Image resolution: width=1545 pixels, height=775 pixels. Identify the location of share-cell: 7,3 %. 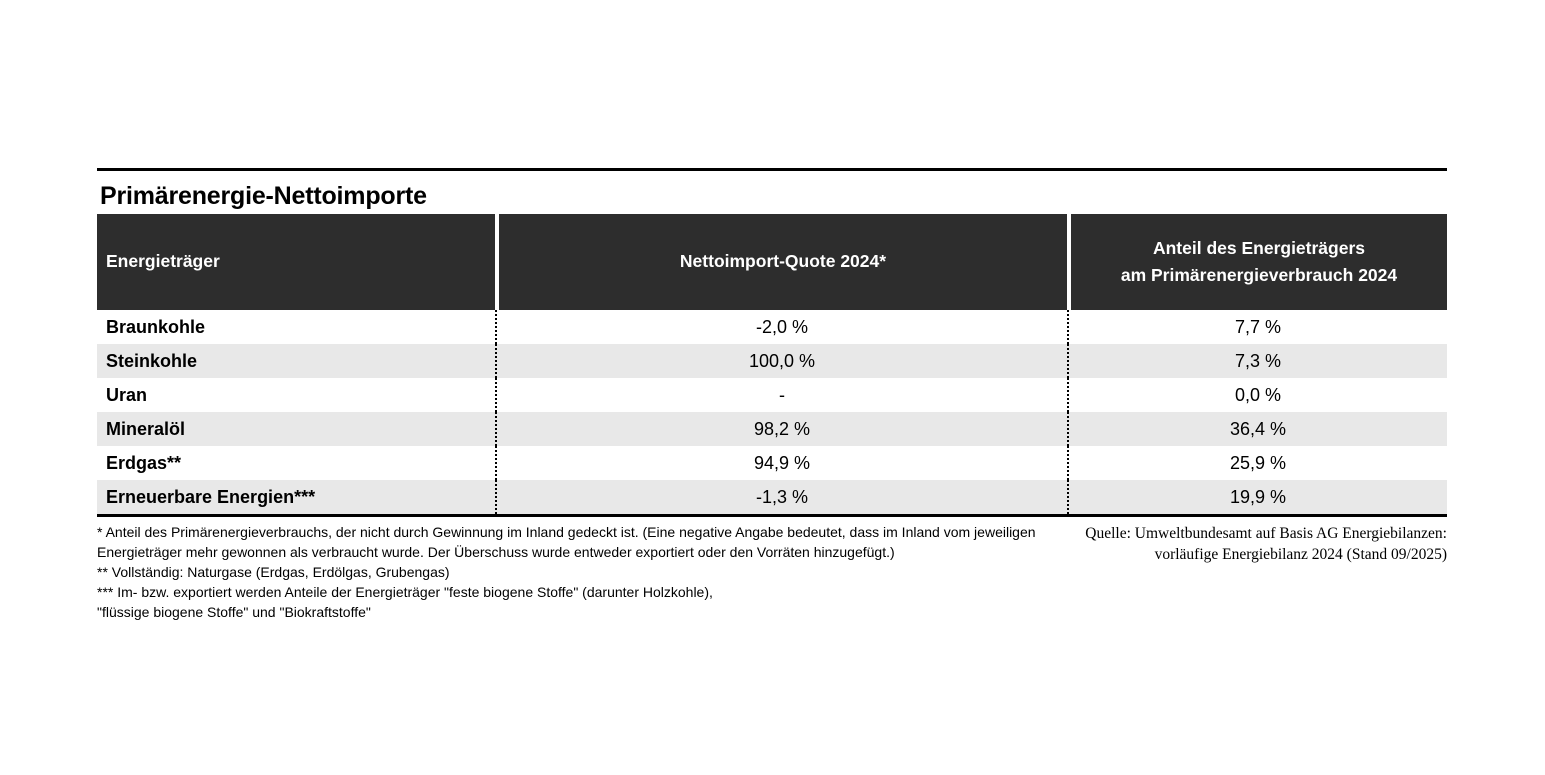
(1257, 361).